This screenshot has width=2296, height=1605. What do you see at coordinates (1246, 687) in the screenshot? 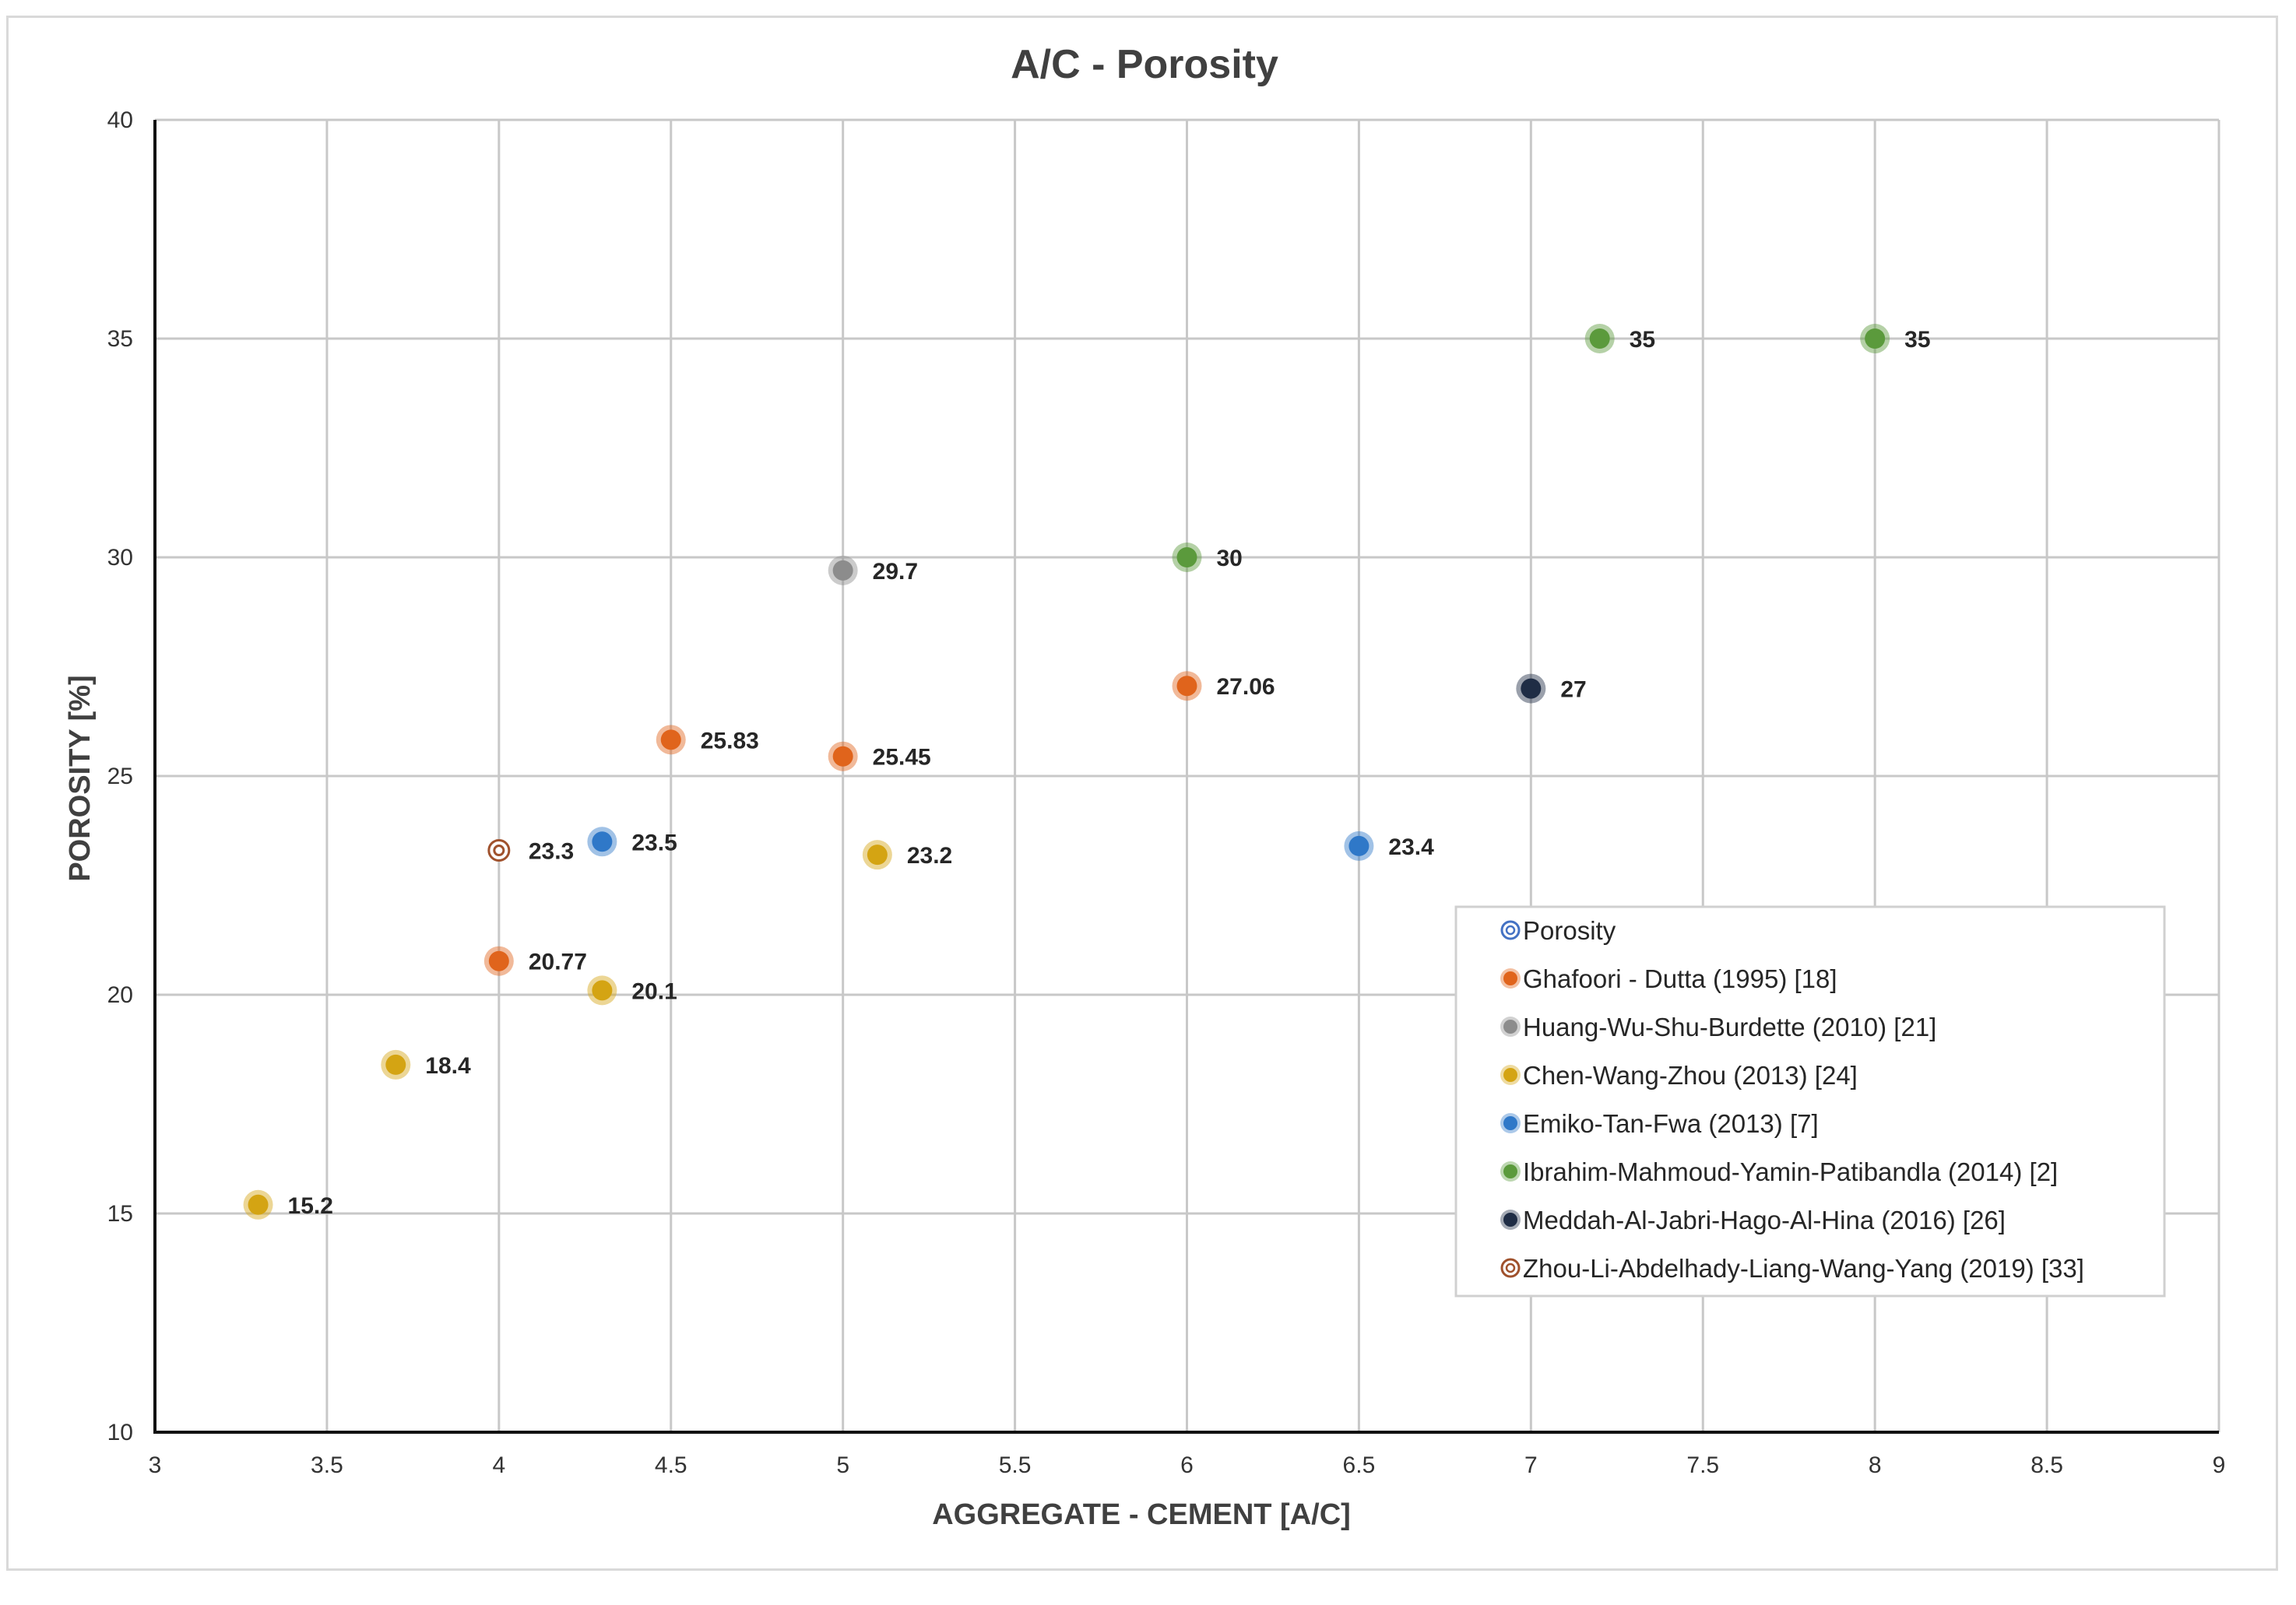
I see `data-label: 27.06` at bounding box center [1246, 687].